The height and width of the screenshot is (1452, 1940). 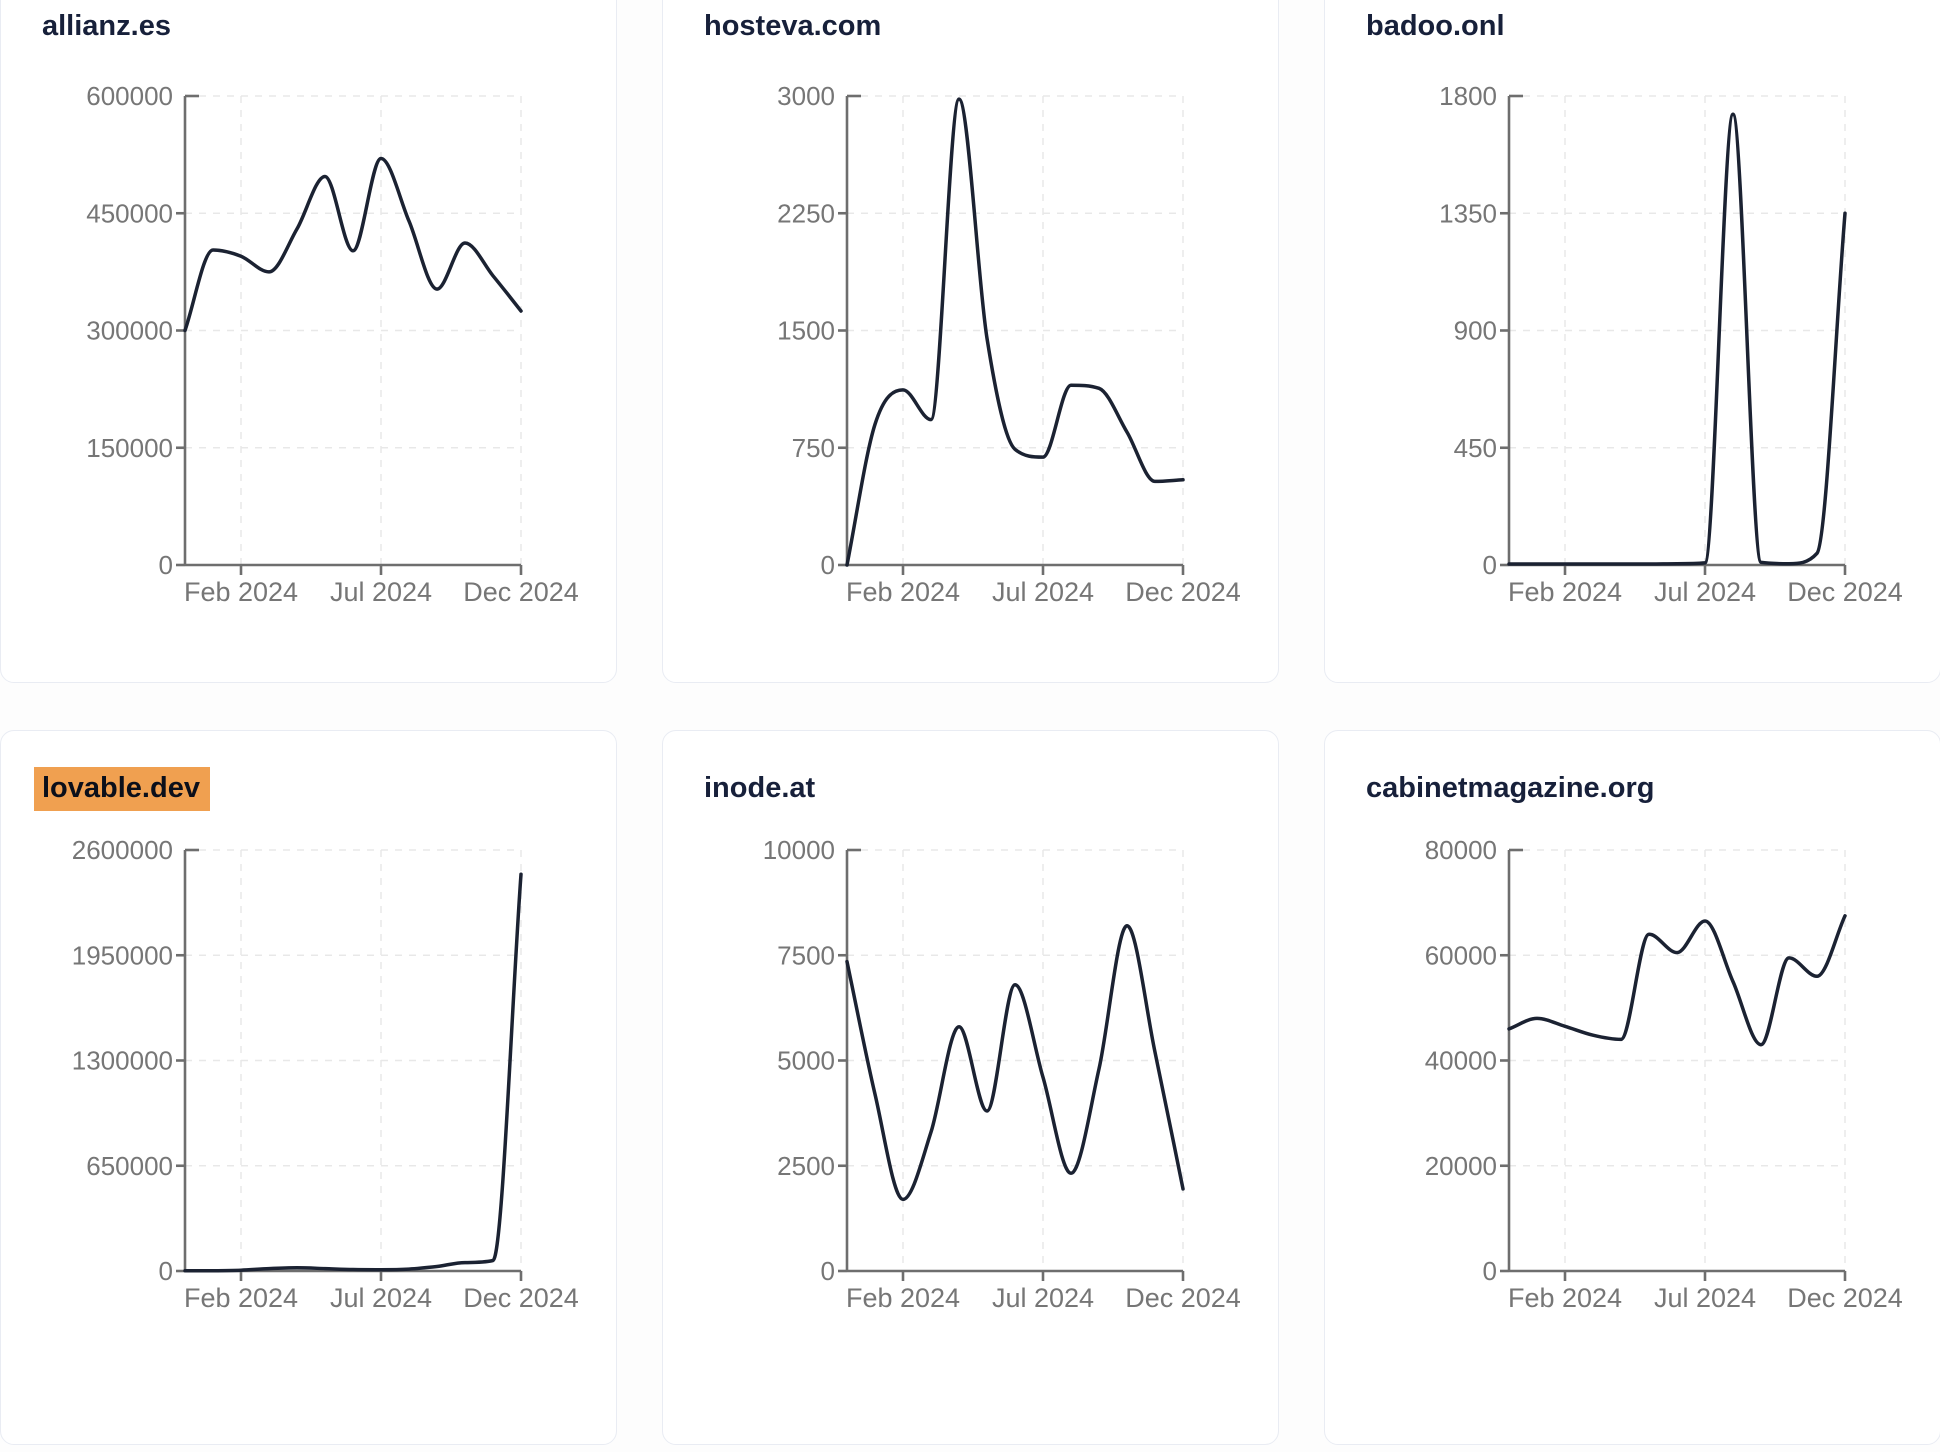 I want to click on y-tick-label: 2500, so click(x=806, y=1166).